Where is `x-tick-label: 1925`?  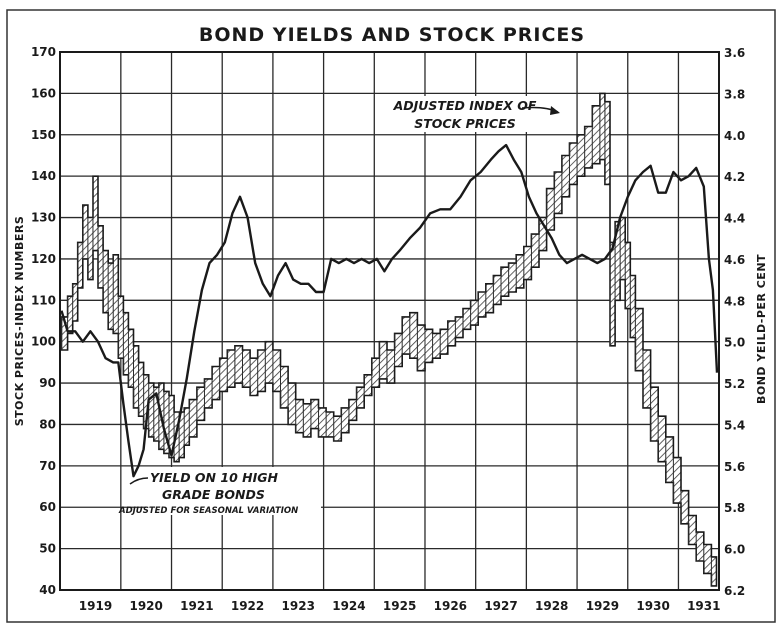
x-tick-label: 1925 is located at coordinates (399, 606).